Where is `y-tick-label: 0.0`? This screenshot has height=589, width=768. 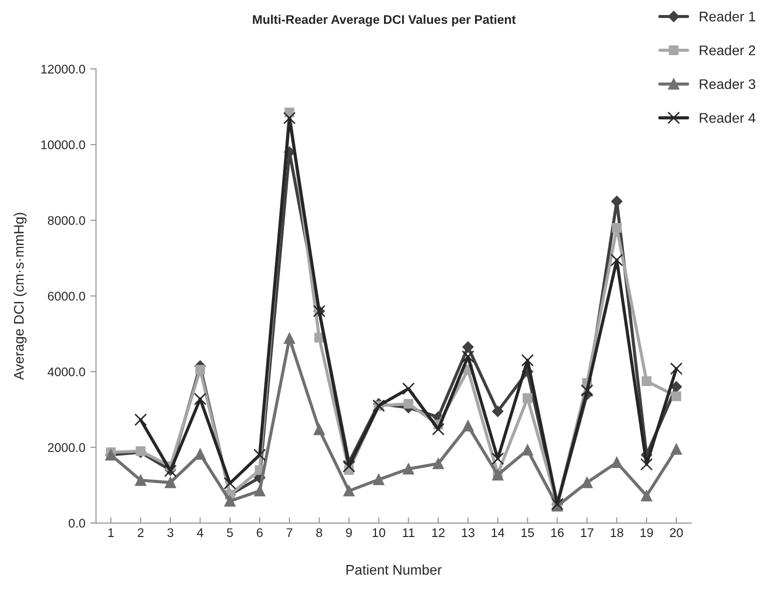 y-tick-label: 0.0 is located at coordinates (77, 523).